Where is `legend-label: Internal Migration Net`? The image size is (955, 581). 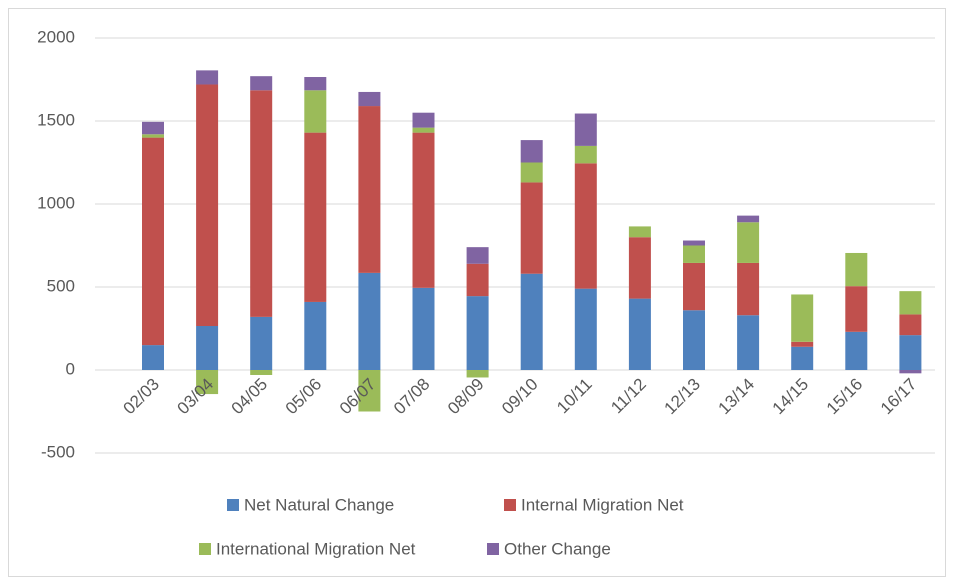
legend-label: Internal Migration Net is located at coordinates (602, 504).